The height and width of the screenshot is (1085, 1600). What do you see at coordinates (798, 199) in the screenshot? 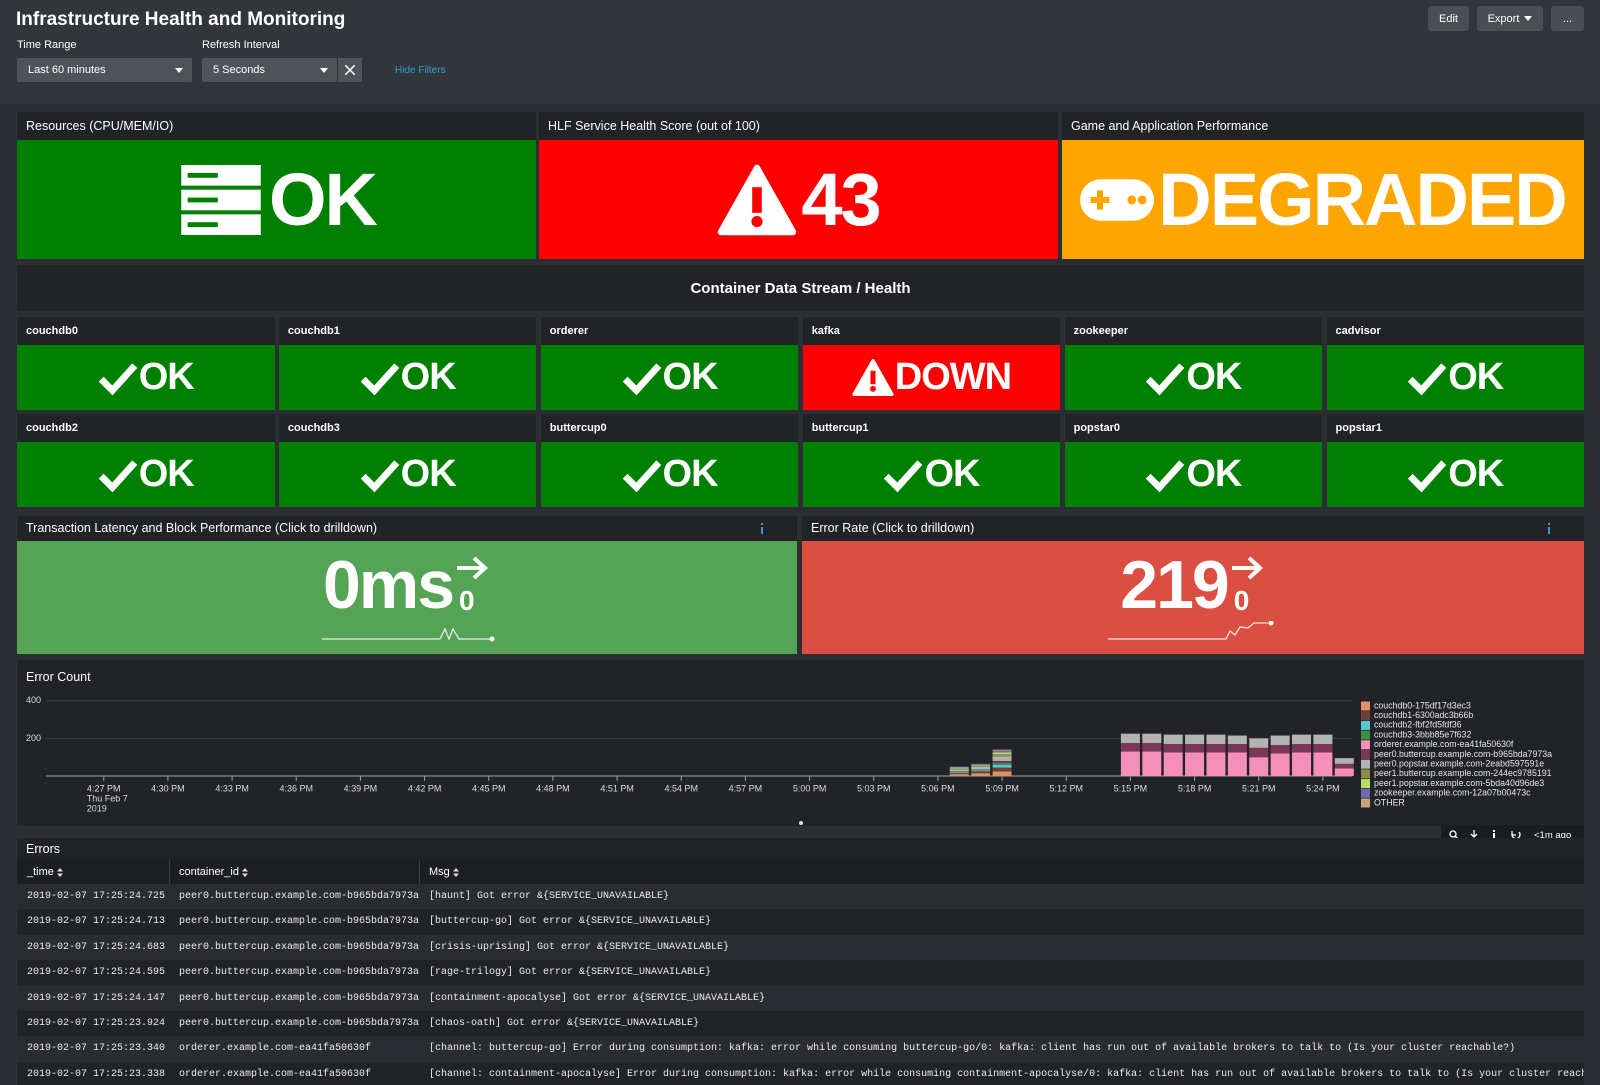
I see `status-body: 43` at bounding box center [798, 199].